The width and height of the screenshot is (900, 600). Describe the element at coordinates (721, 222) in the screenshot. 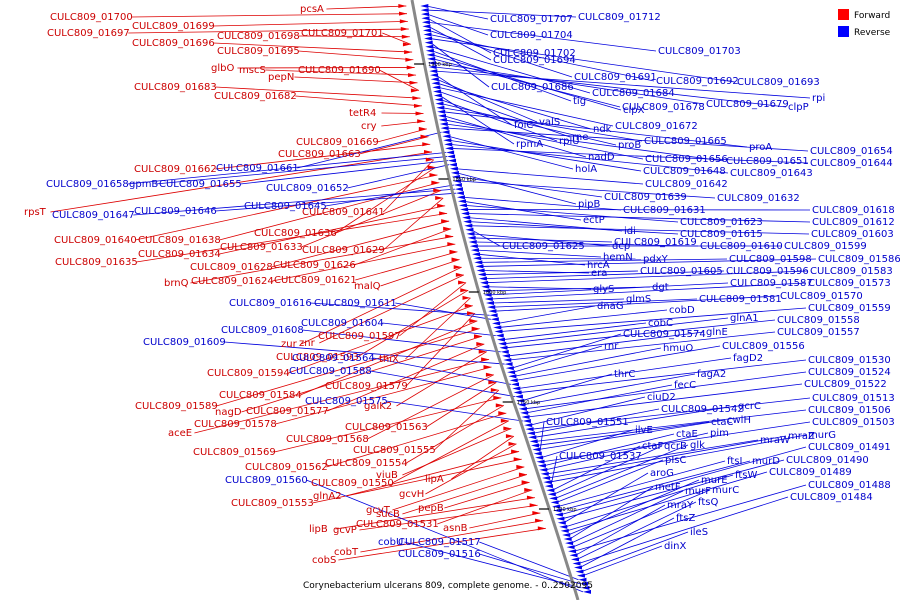

I see `reverse-gene-label: CULC809_01623` at that location.